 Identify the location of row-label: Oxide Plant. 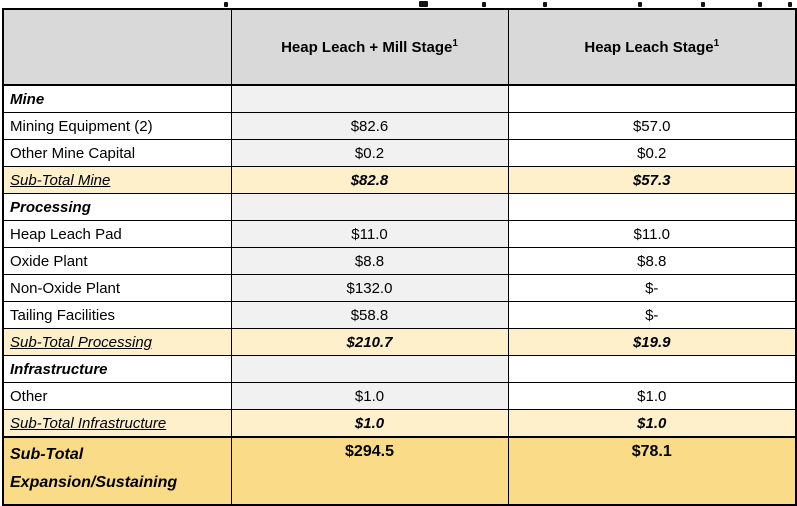
(117, 261).